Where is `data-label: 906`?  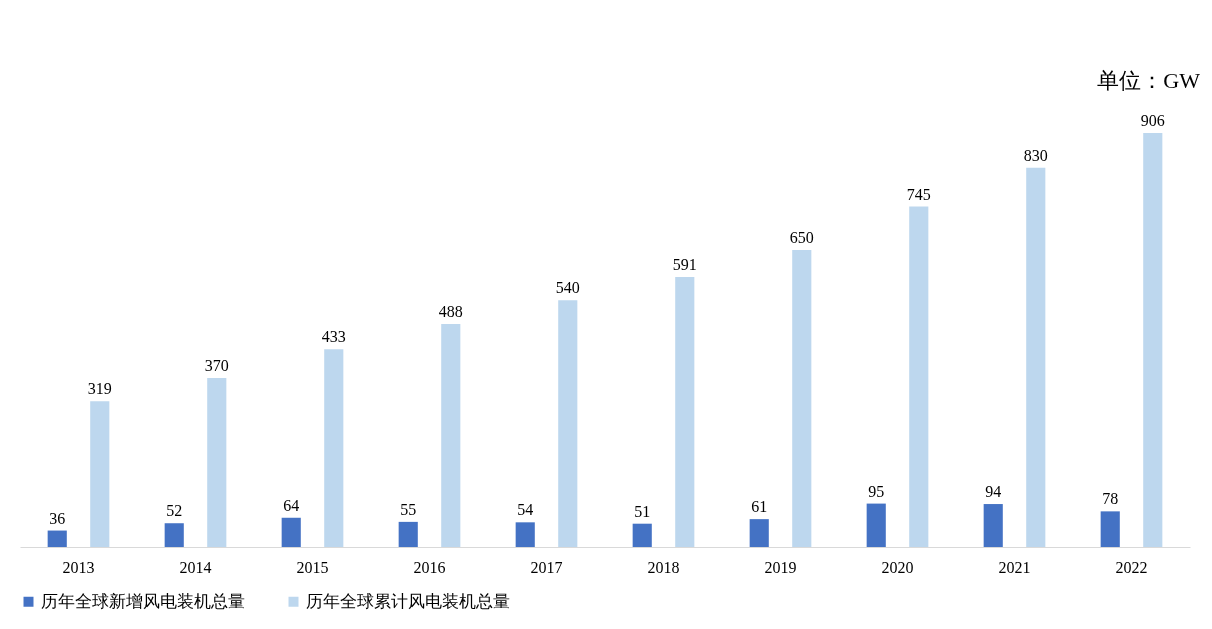
data-label: 906 is located at coordinates (1152, 120).